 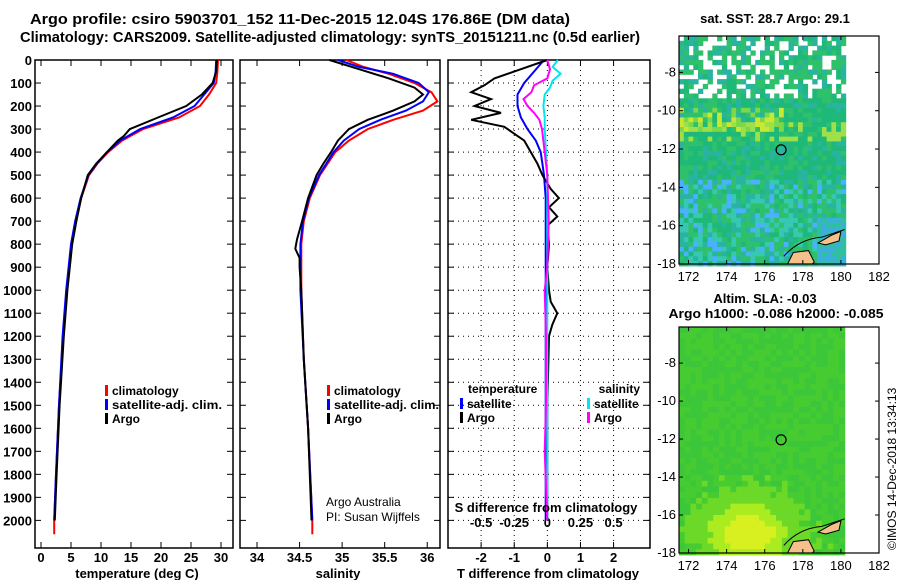 What do you see at coordinates (367, 391) in the screenshot?
I see `legend-label: climatology` at bounding box center [367, 391].